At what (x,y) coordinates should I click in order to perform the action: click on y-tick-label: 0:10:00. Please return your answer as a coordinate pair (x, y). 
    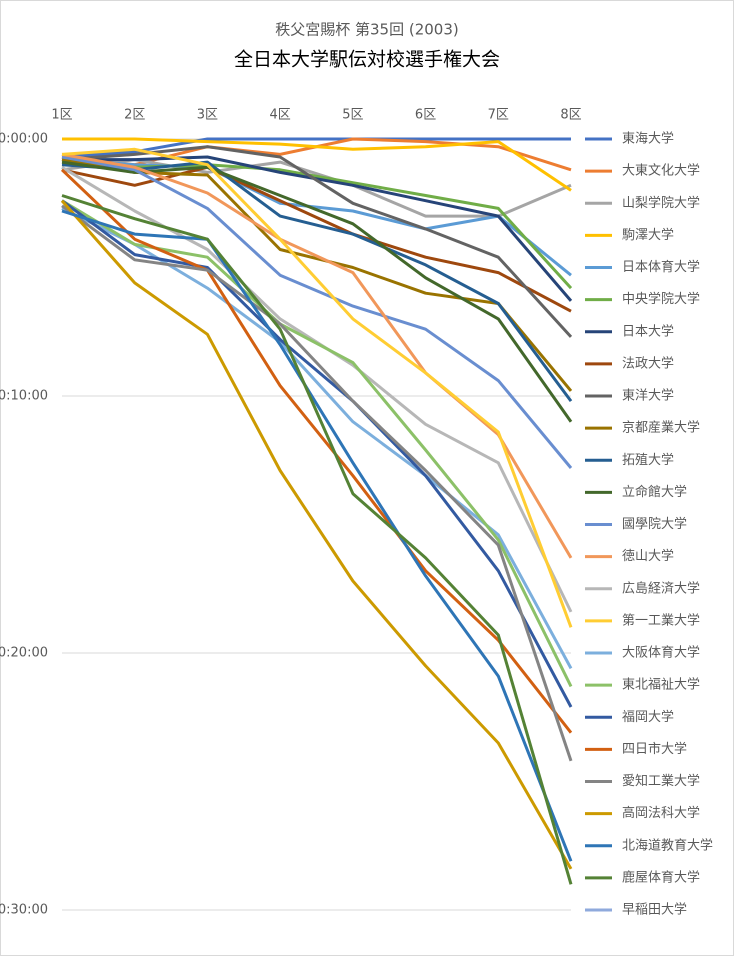
    Looking at the image, I should click on (24, 396).